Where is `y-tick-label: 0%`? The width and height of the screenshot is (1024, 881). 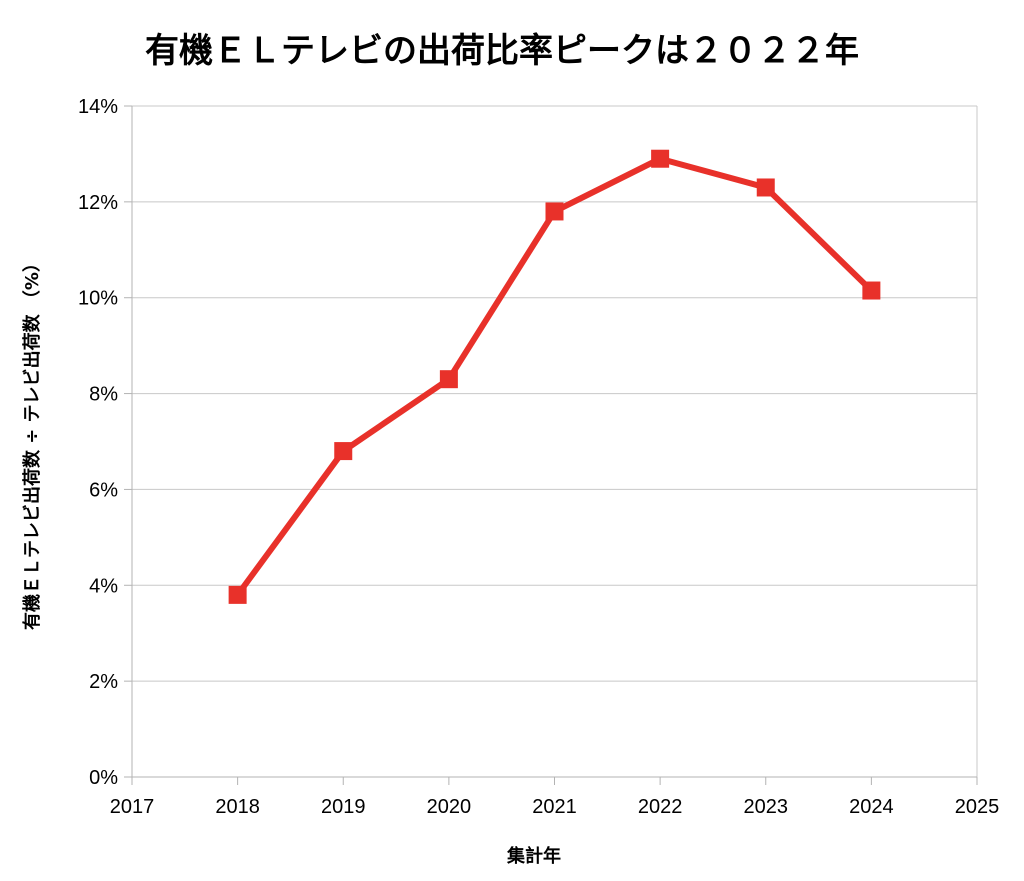 y-tick-label: 0% is located at coordinates (103, 778).